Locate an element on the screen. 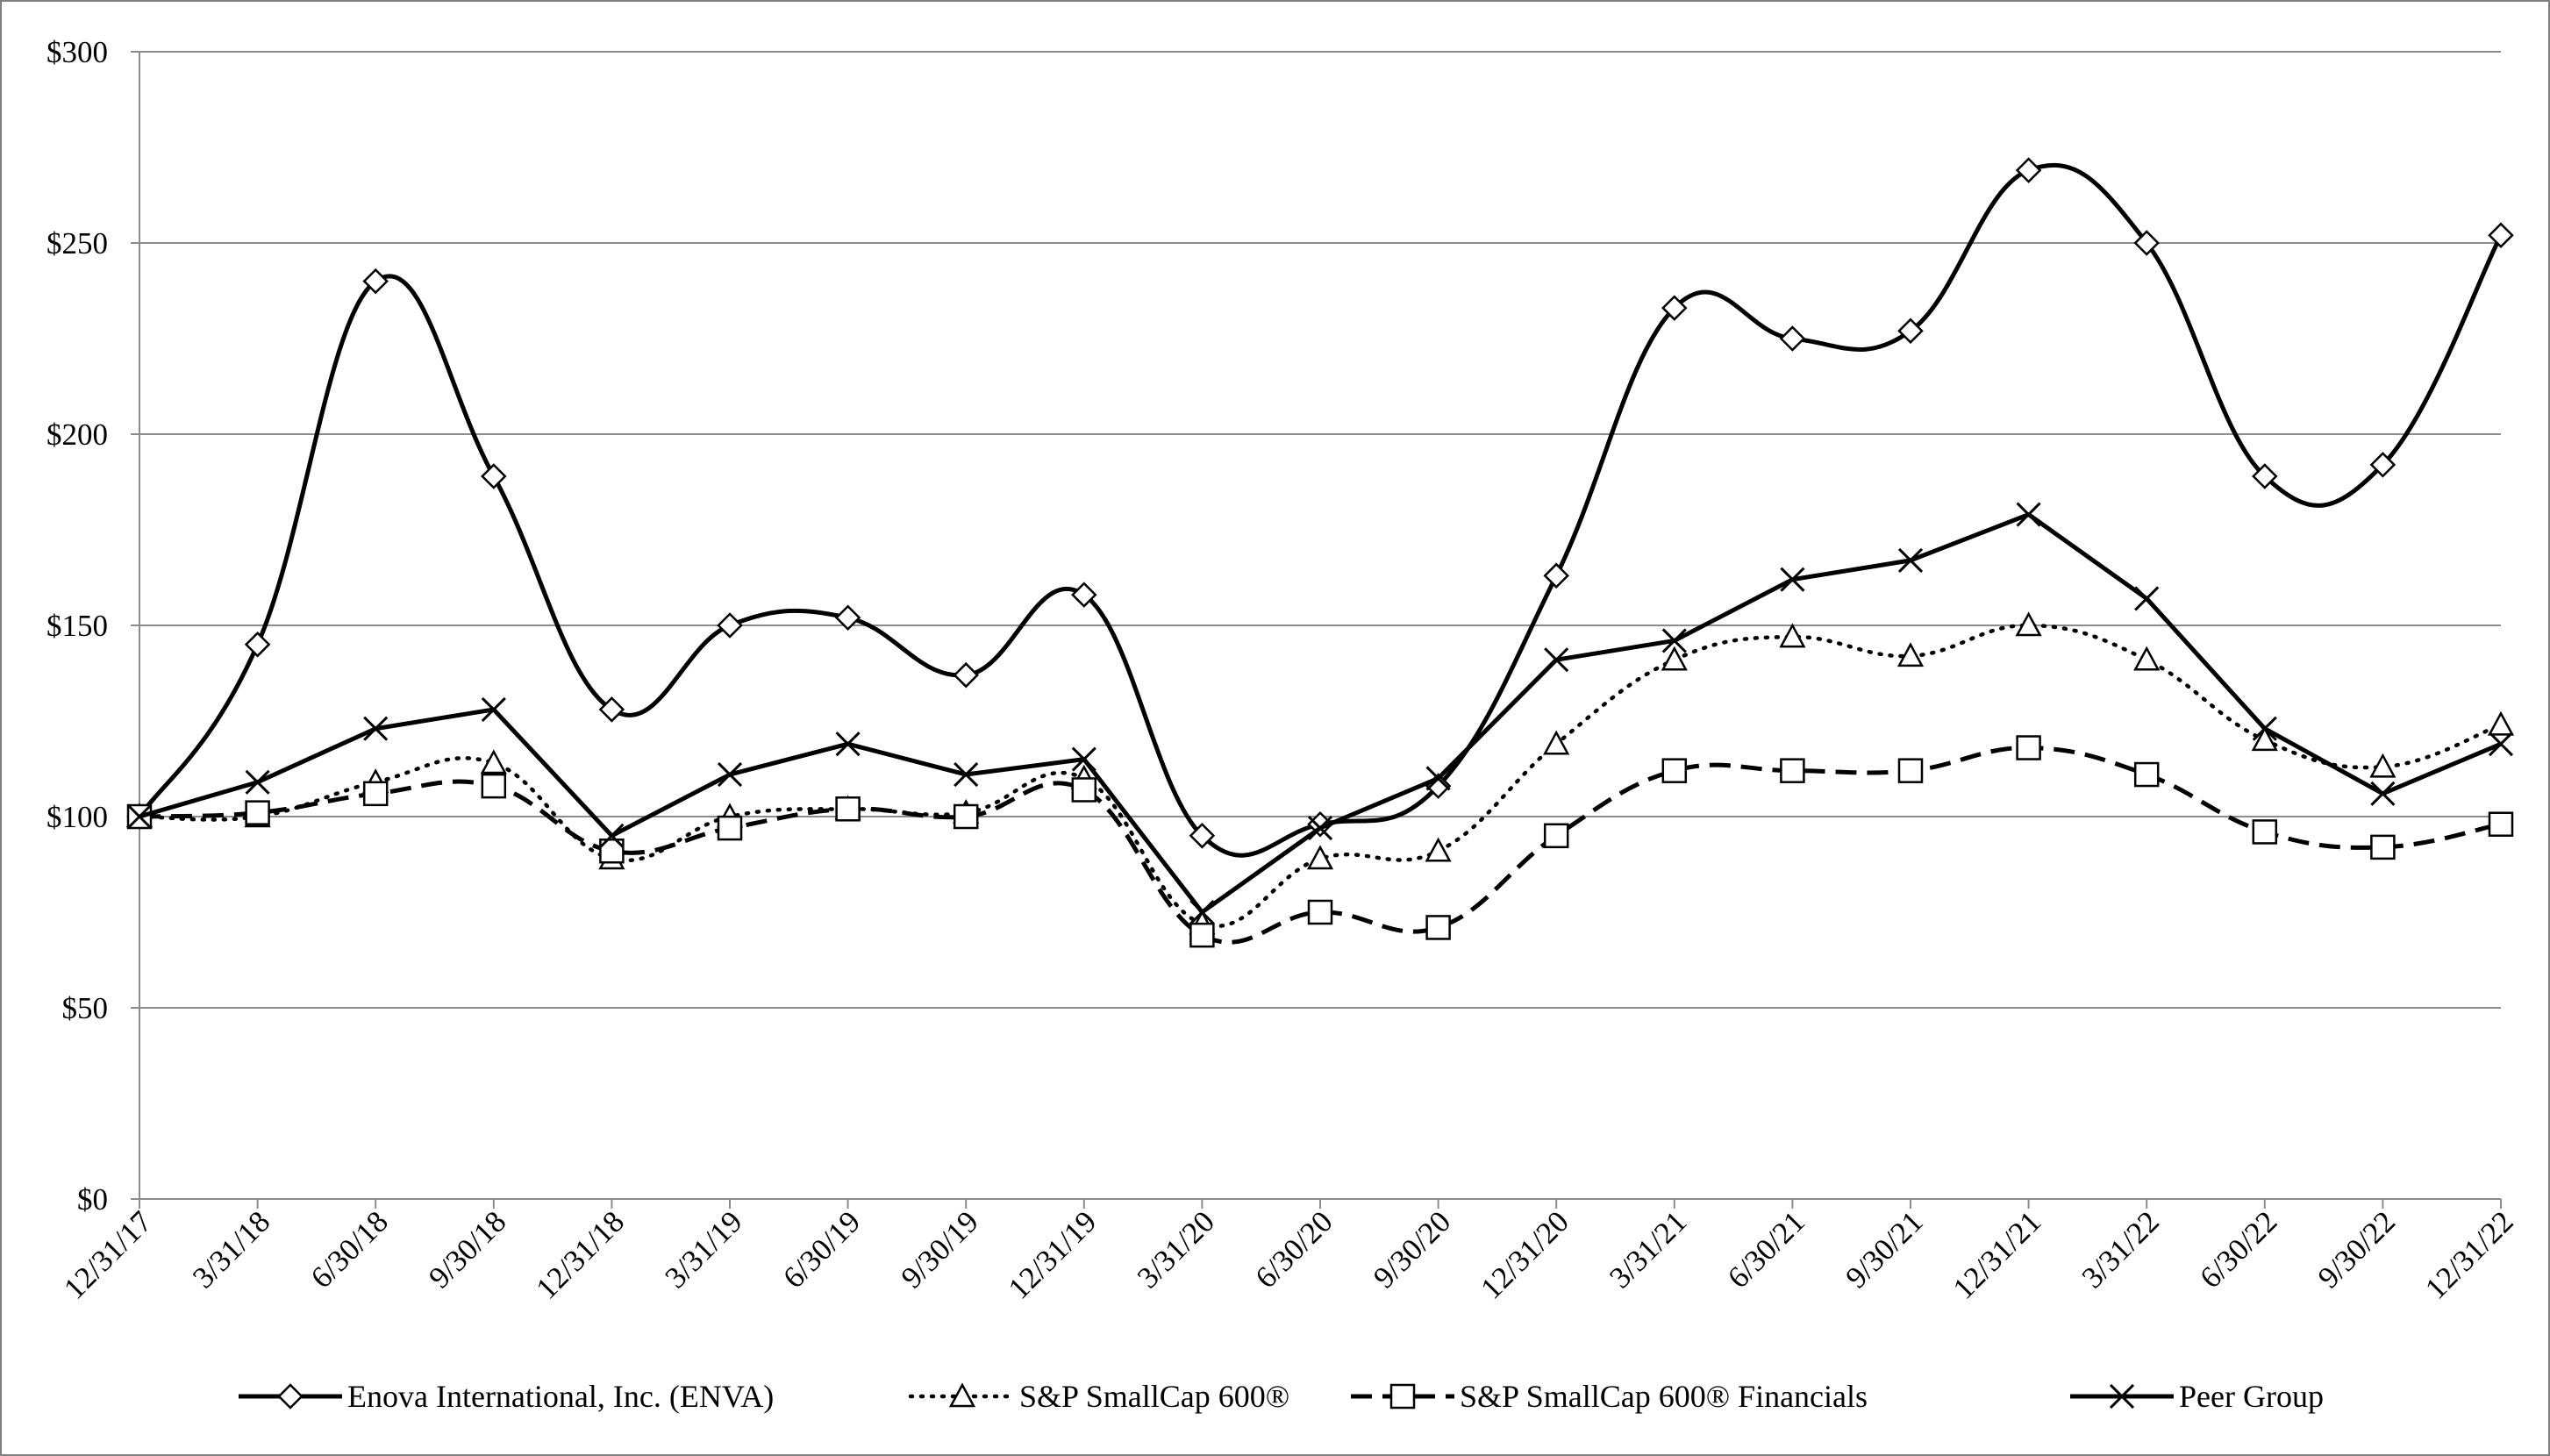 Image resolution: width=2550 pixels, height=1456 pixels. x-tick-label: 6/30/19 is located at coordinates (821, 1249).